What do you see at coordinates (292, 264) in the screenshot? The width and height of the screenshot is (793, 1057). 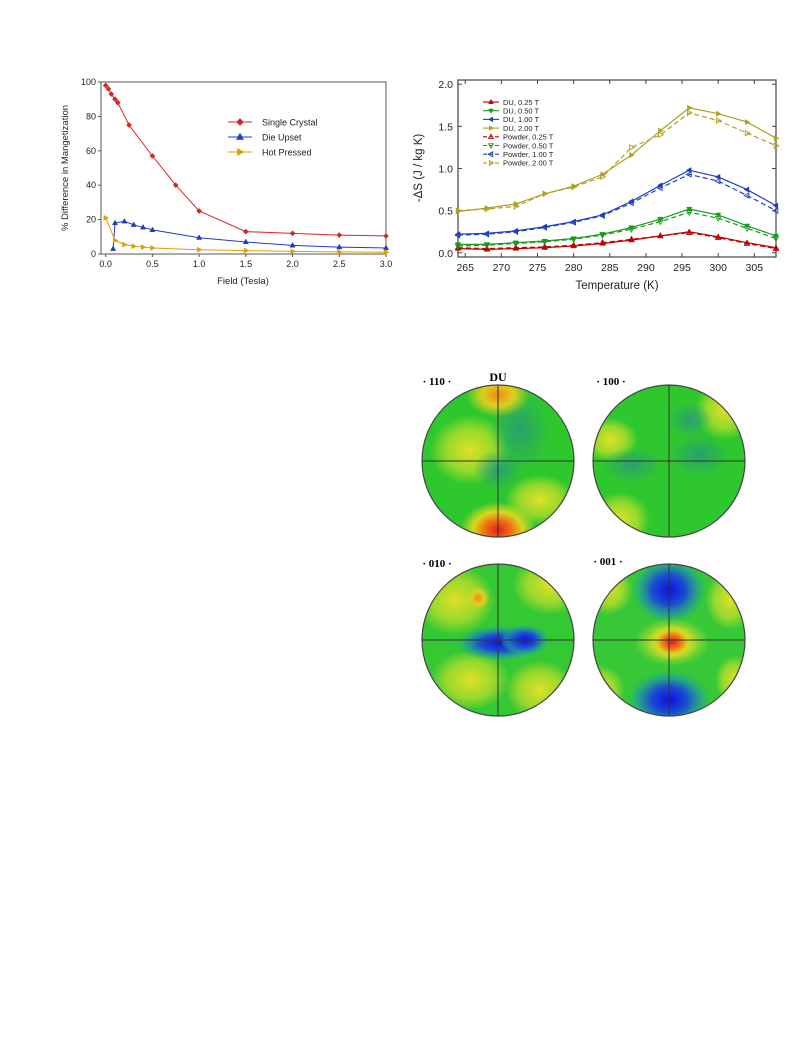 I see `chart1-x-tick-label: 2.0` at bounding box center [292, 264].